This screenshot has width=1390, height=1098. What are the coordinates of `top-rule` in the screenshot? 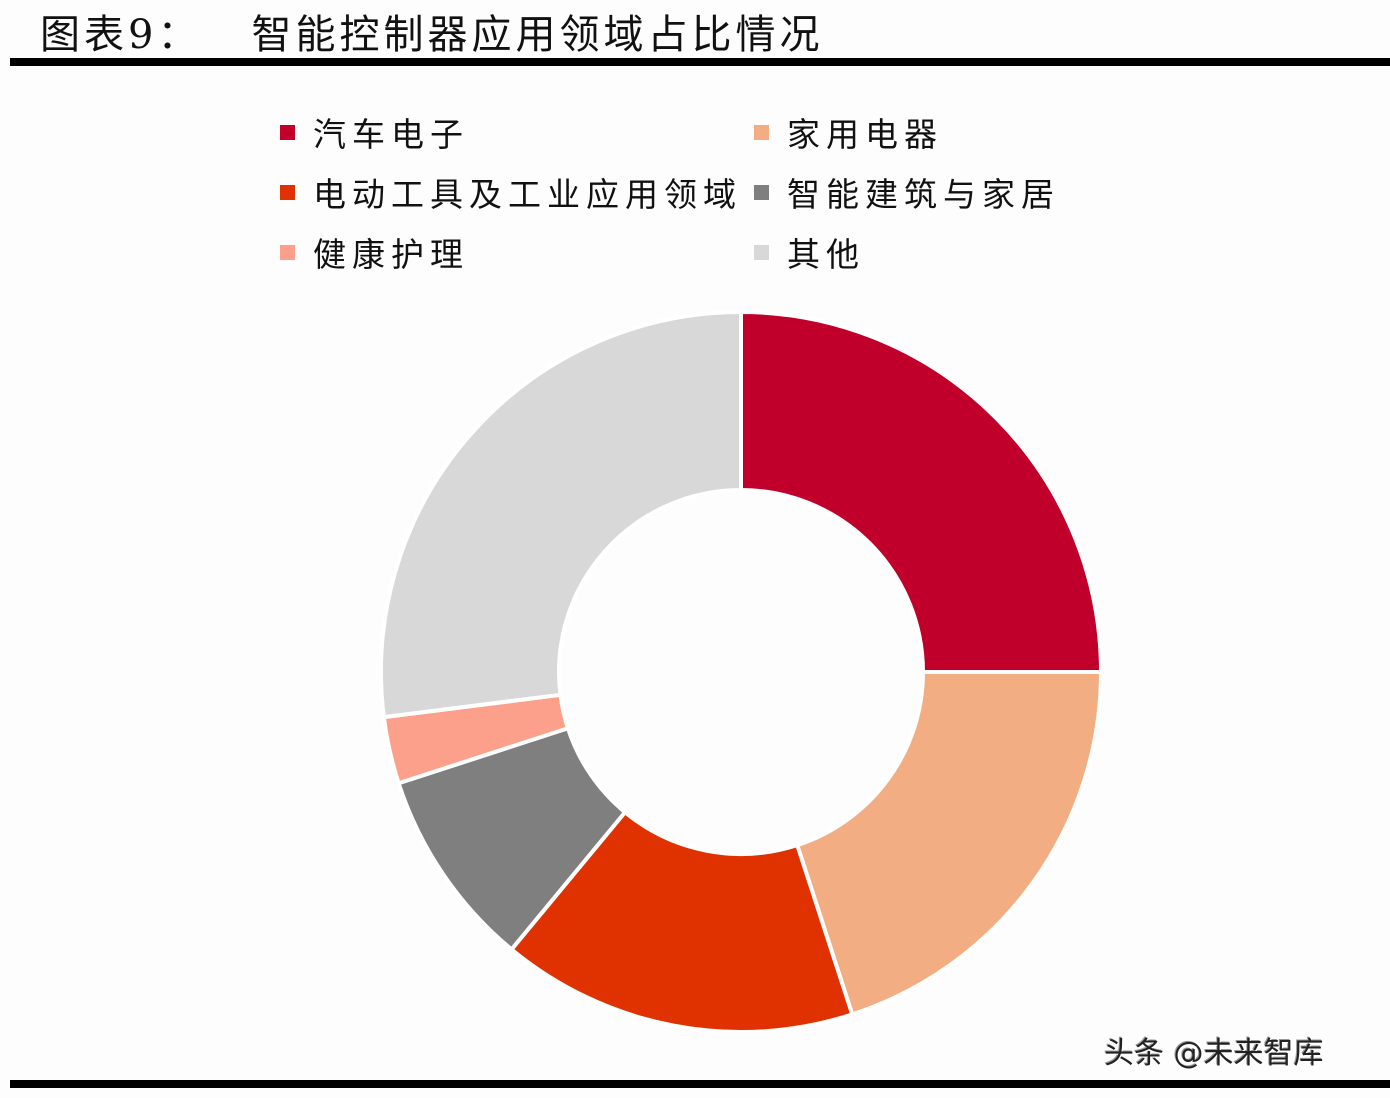 It's located at (700, 62).